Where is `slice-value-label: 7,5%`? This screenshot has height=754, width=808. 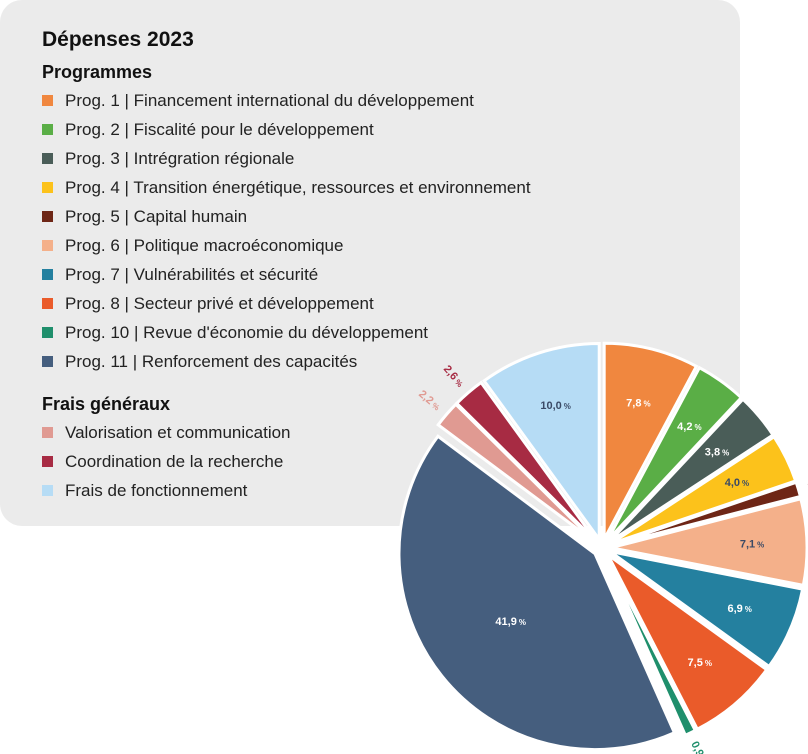
slice-value-label: 7,5% is located at coordinates (700, 663).